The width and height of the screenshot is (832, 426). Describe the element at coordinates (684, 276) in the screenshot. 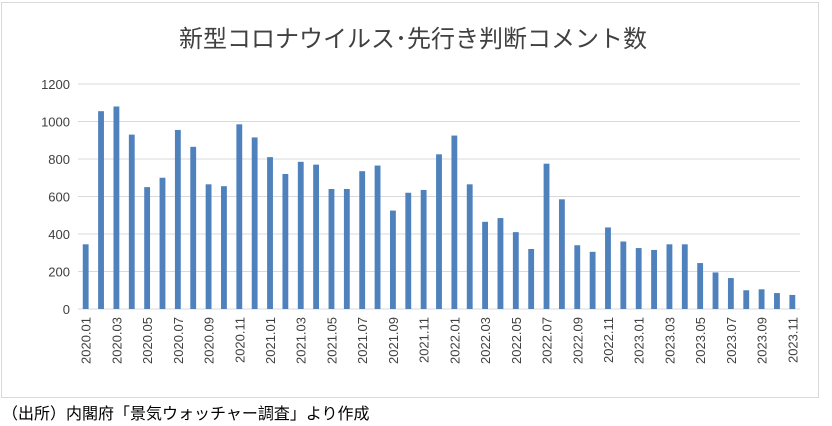

I see `bar-2023.04` at that location.